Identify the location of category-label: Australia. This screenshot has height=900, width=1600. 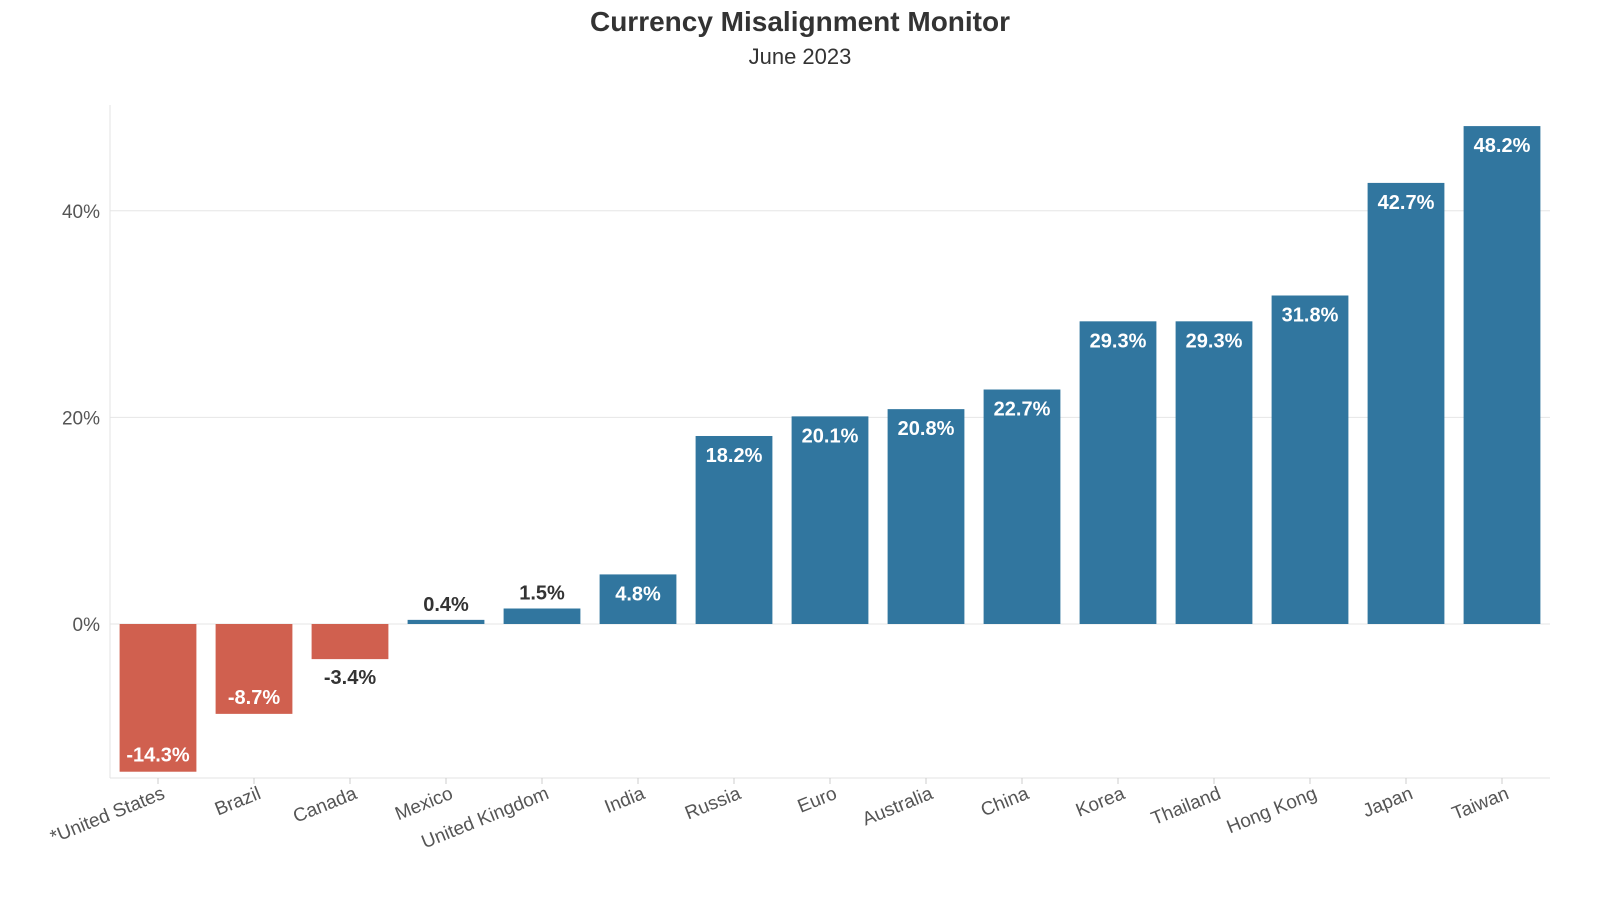
(897, 806).